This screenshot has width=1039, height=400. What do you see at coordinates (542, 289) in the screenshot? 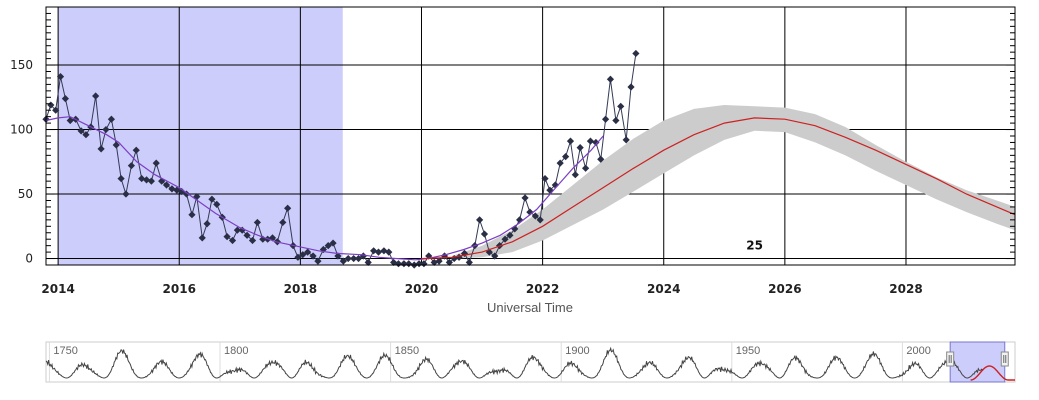
I see `x-tick-label: 2022` at bounding box center [542, 289].